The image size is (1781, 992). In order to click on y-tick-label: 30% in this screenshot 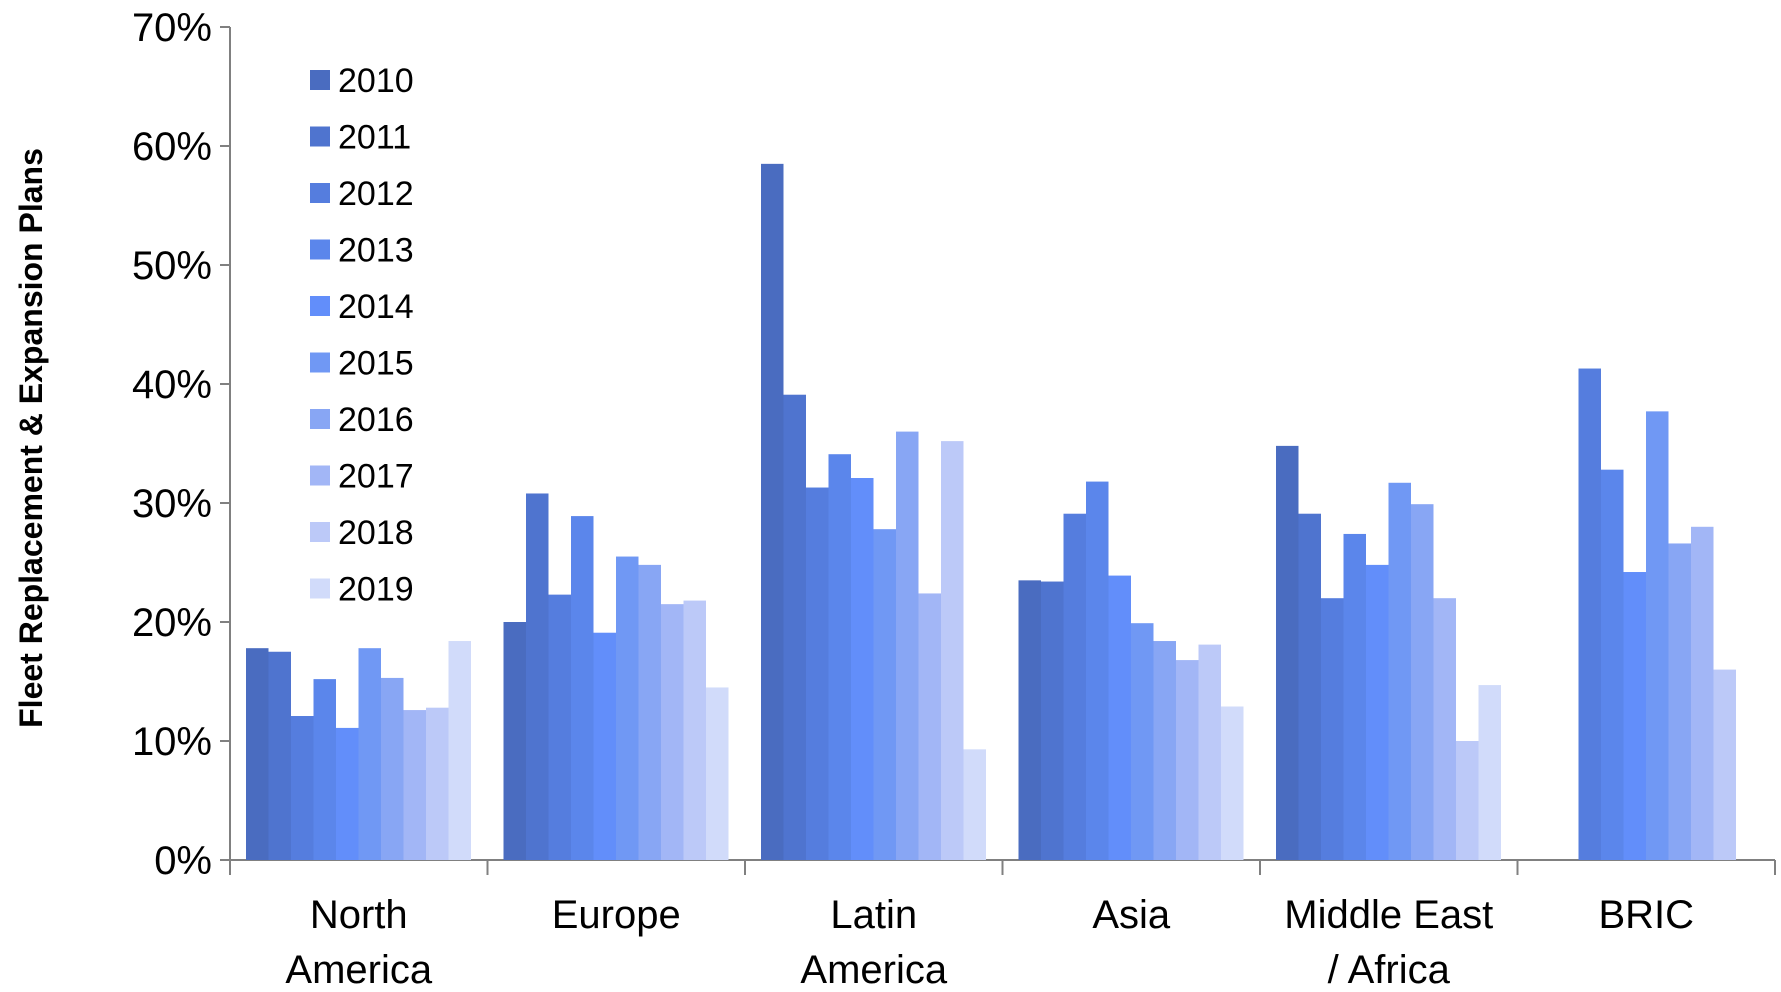, I will do `click(172, 504)`.